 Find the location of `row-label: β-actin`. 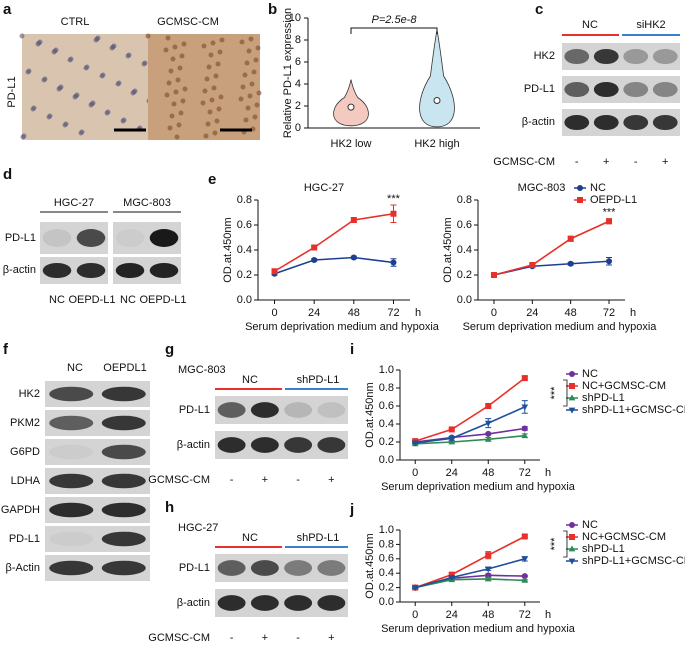

row-label: β-actin is located at coordinates (19, 270).